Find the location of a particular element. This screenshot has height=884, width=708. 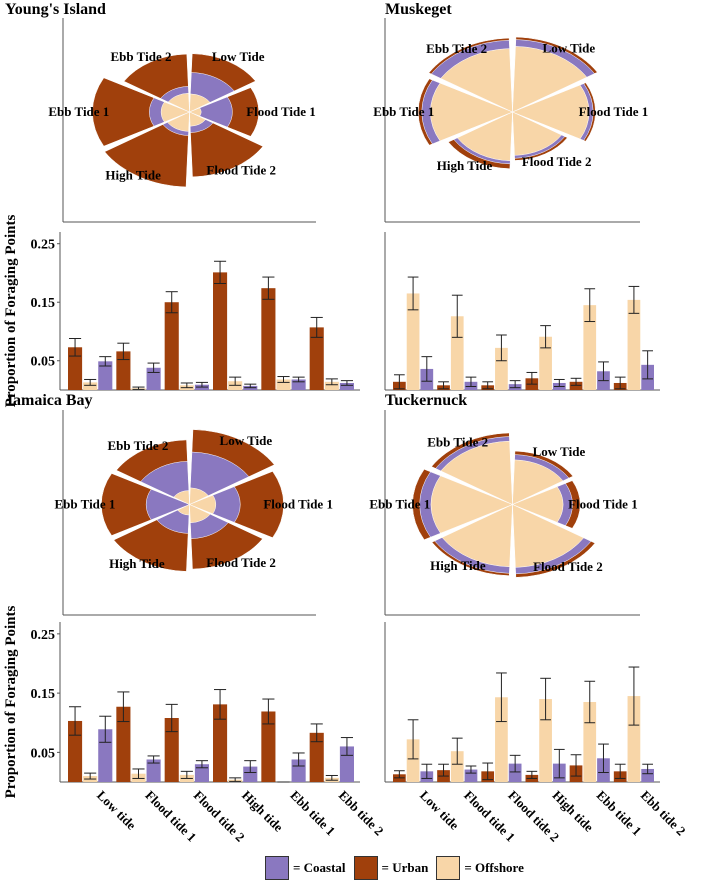

x-tick-label: Flood tide 1 is located at coordinates (170, 816).